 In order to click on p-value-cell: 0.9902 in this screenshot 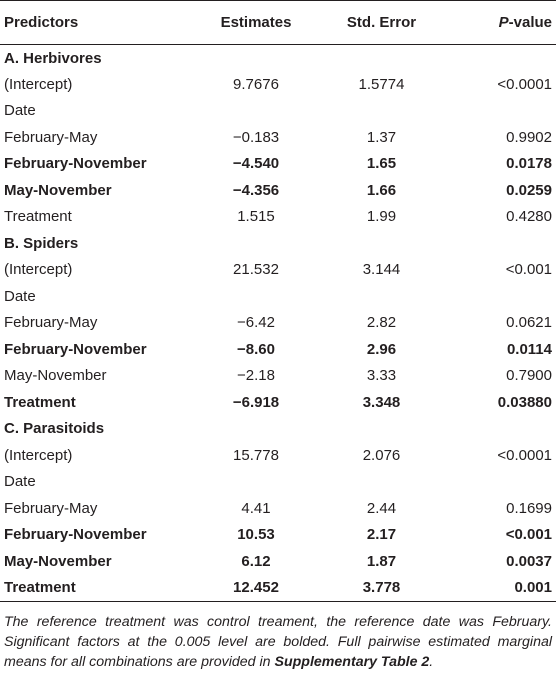, I will do `click(529, 137)`.